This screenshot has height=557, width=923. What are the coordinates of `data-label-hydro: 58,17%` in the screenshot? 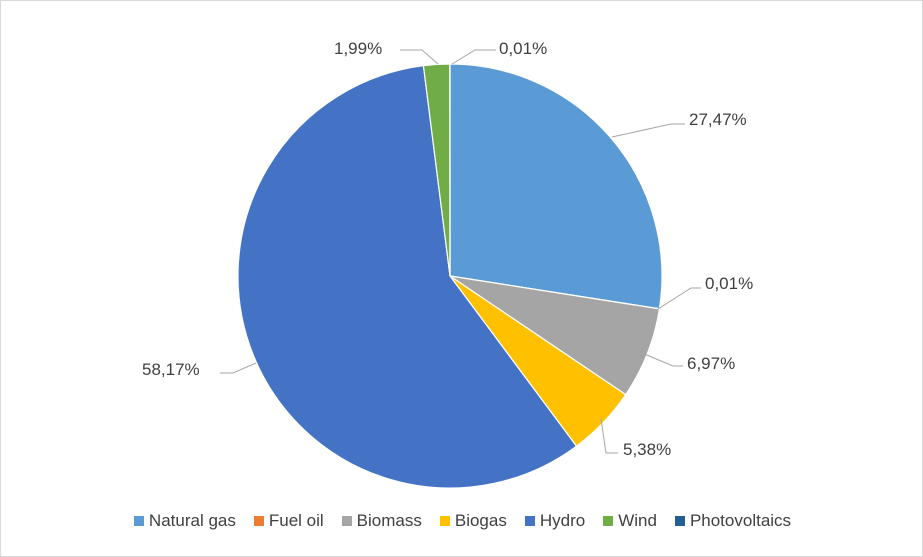 It's located at (171, 369).